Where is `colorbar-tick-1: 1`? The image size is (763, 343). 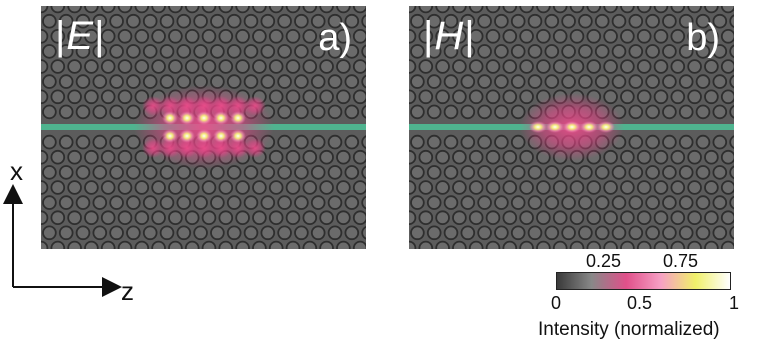 colorbar-tick-1: 1 is located at coordinates (734, 303).